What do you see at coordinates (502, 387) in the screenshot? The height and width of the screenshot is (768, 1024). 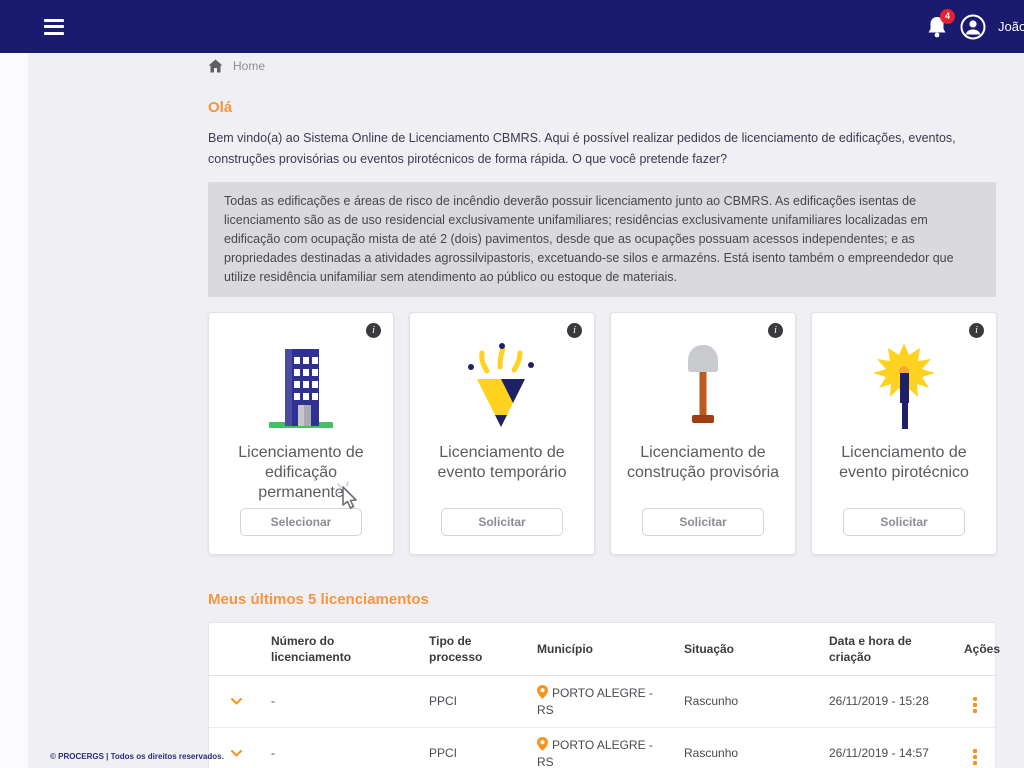 I see `party-cone-icon` at bounding box center [502, 387].